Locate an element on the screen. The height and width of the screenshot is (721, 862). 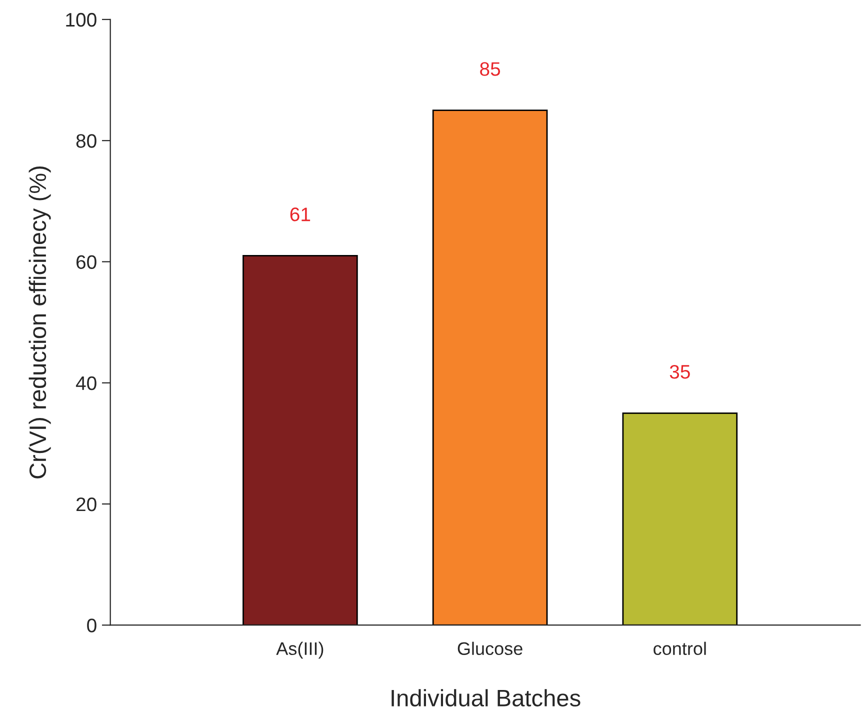
x-tick-label: Glucose is located at coordinates (490, 649).